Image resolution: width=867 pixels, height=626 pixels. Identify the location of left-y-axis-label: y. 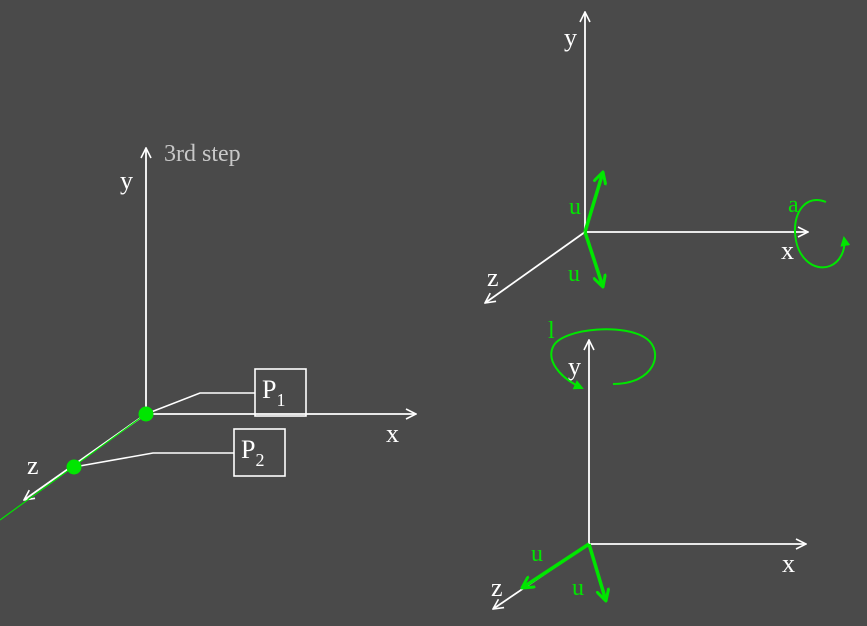
(126, 180).